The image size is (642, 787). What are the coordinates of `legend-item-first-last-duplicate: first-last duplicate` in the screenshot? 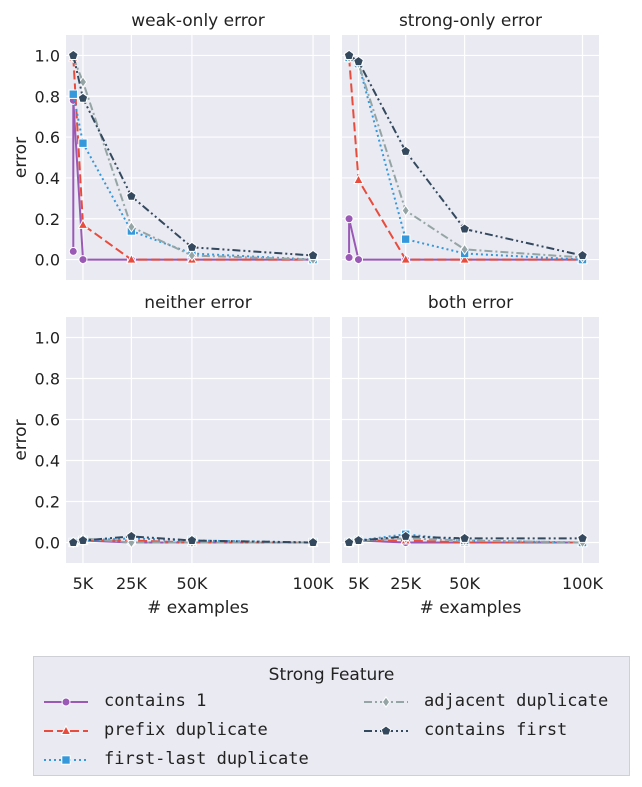 It's located at (192, 760).